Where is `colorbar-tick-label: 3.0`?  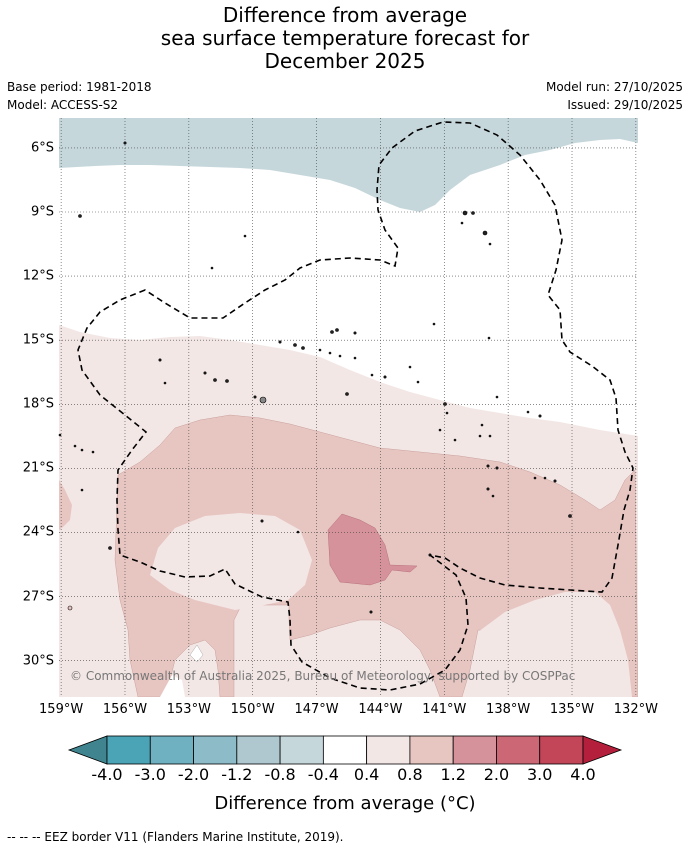
colorbar-tick-label: 3.0 is located at coordinates (539, 774).